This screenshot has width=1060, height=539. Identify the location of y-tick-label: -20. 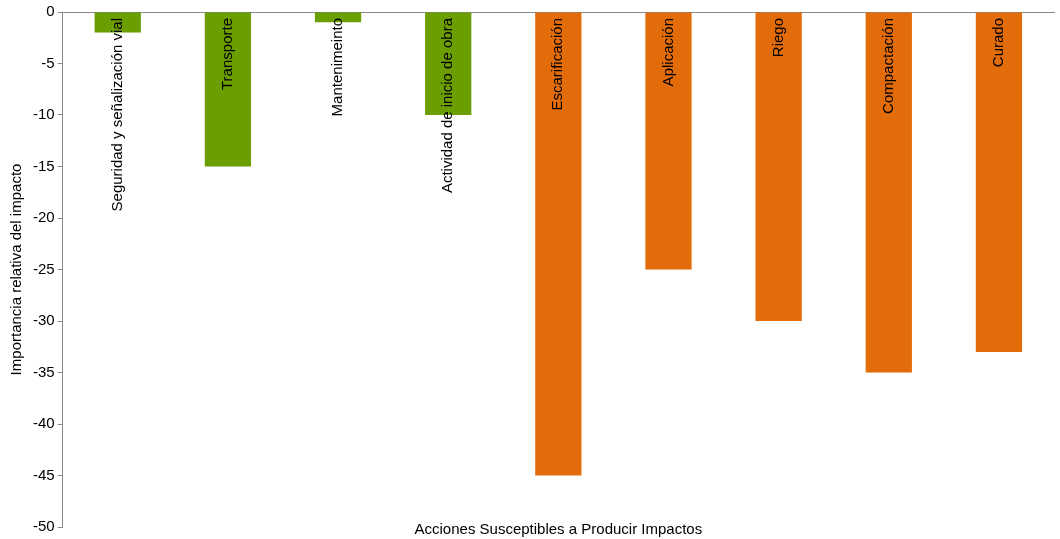
(43, 217).